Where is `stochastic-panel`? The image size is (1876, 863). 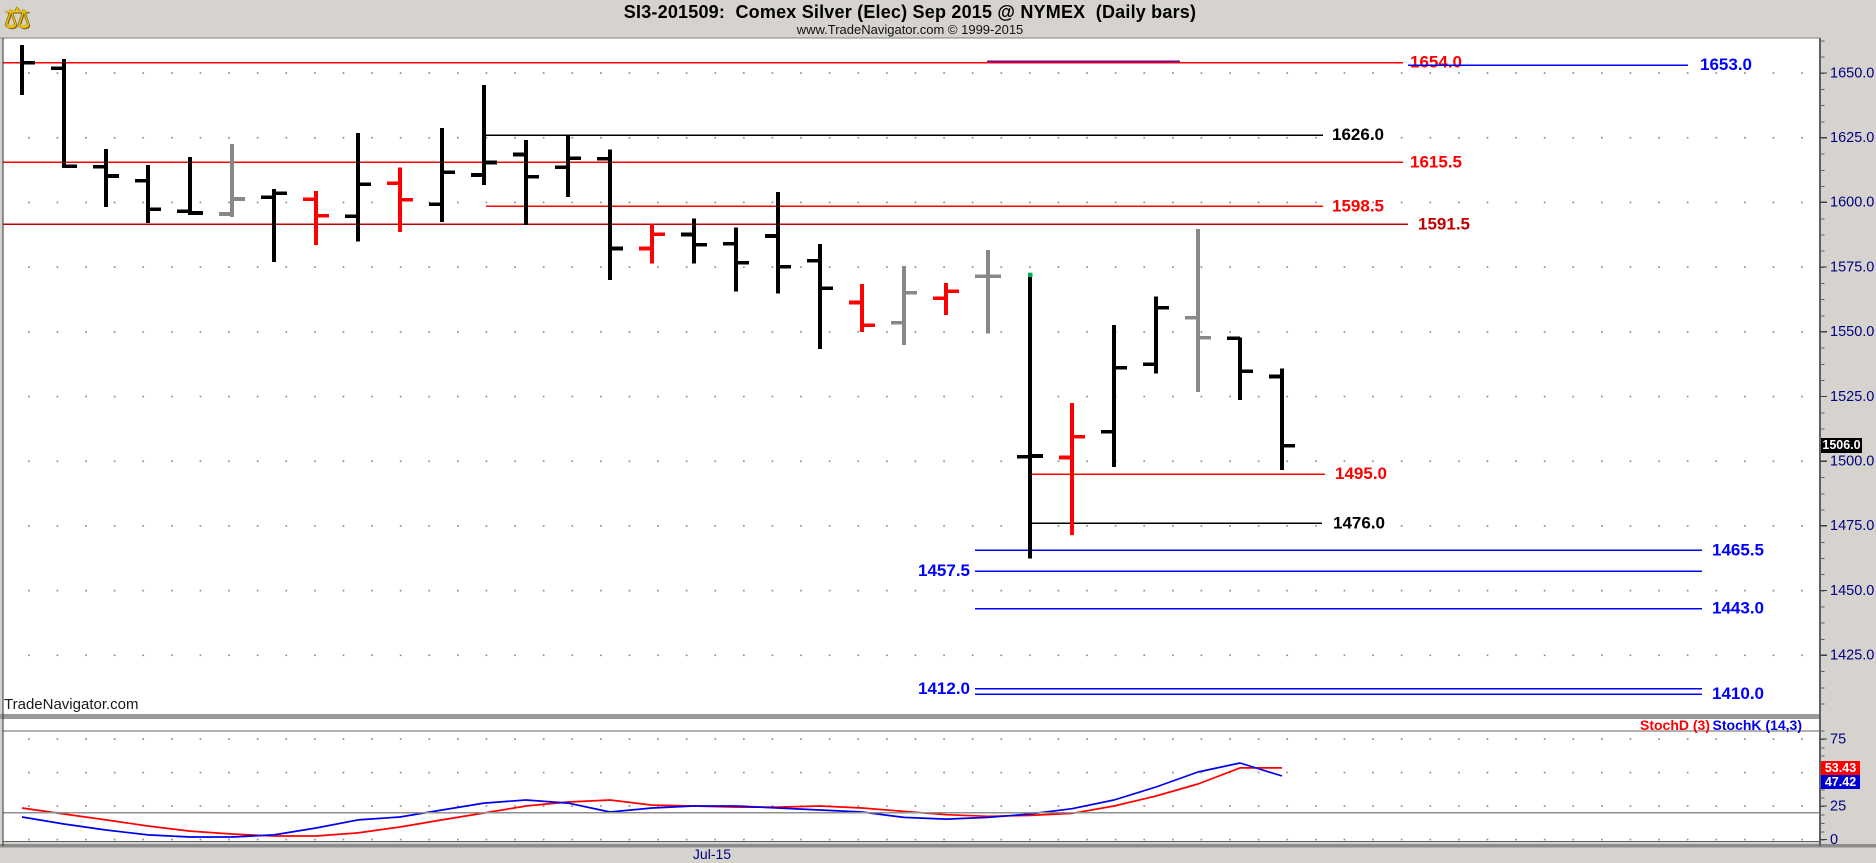
stochastic-panel is located at coordinates (911, 786).